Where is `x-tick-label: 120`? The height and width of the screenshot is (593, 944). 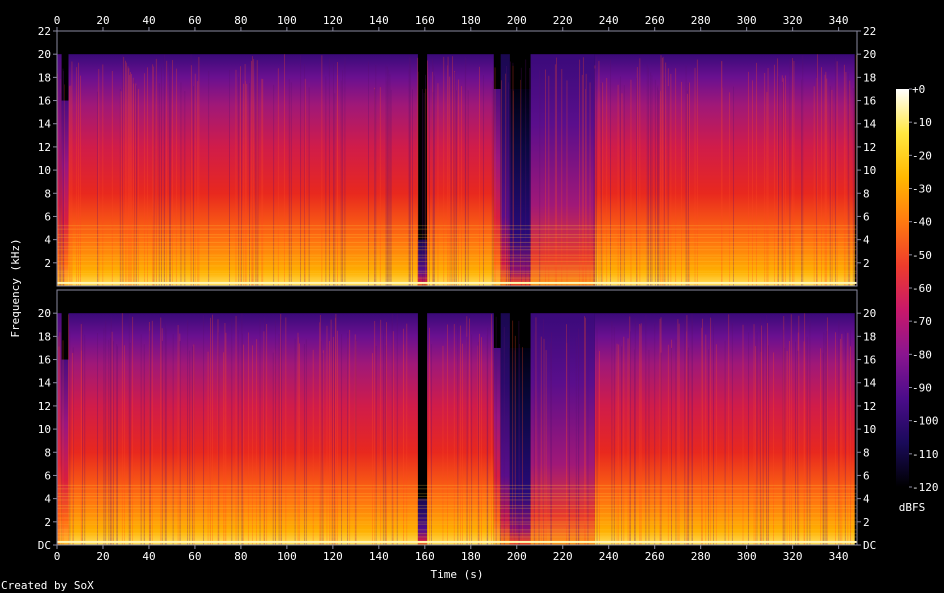
x-tick-label: 120 is located at coordinates (333, 20).